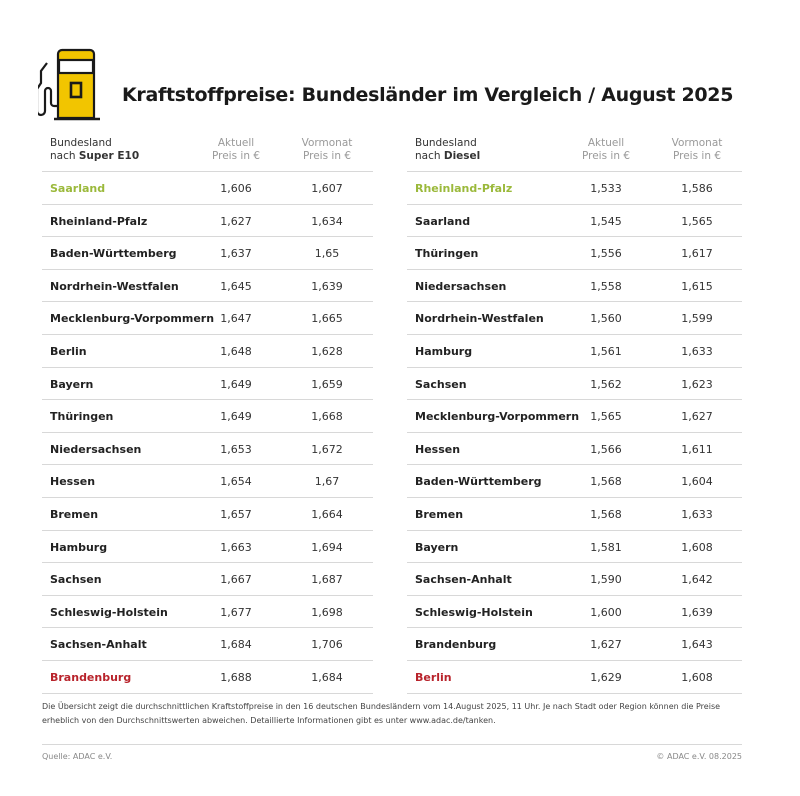 The width and height of the screenshot is (800, 796). What do you see at coordinates (574, 481) in the screenshot?
I see `table-row: Baden-Württemberg 1,568 1,604` at bounding box center [574, 481].